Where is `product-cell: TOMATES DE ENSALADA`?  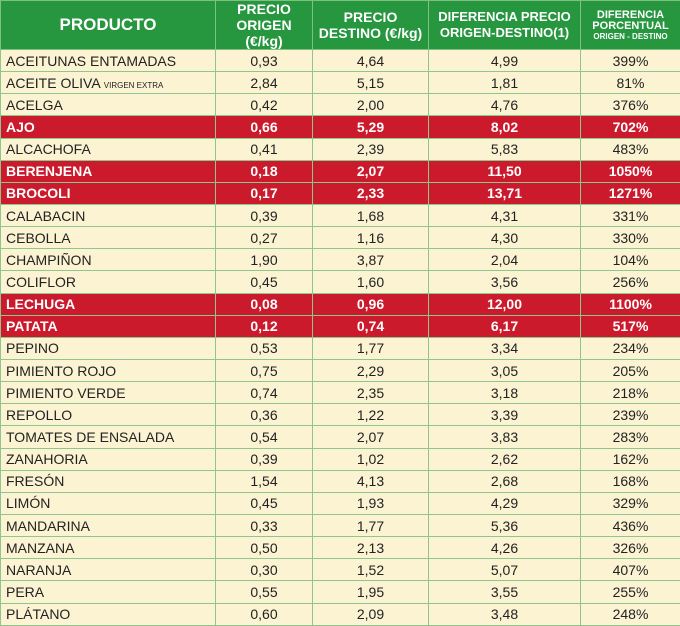 product-cell: TOMATES DE ENSALADA is located at coordinates (108, 437).